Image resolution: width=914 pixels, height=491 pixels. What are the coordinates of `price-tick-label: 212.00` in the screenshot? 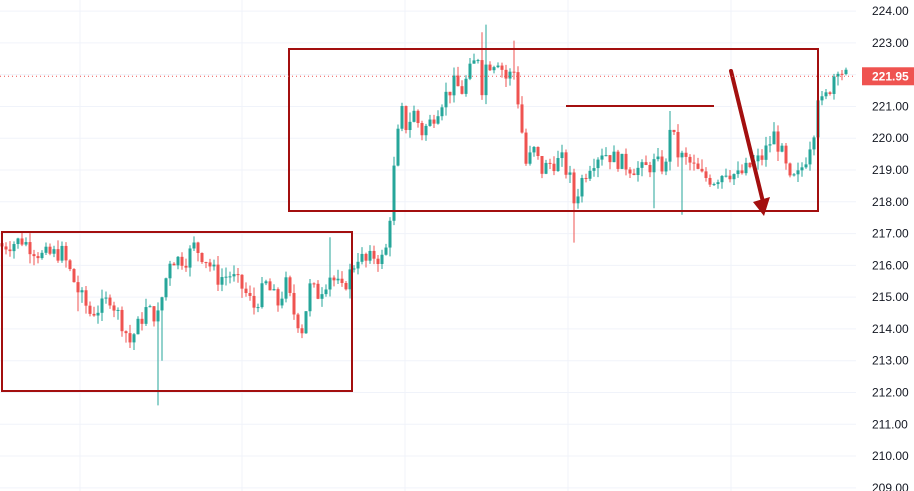 It's located at (890, 392).